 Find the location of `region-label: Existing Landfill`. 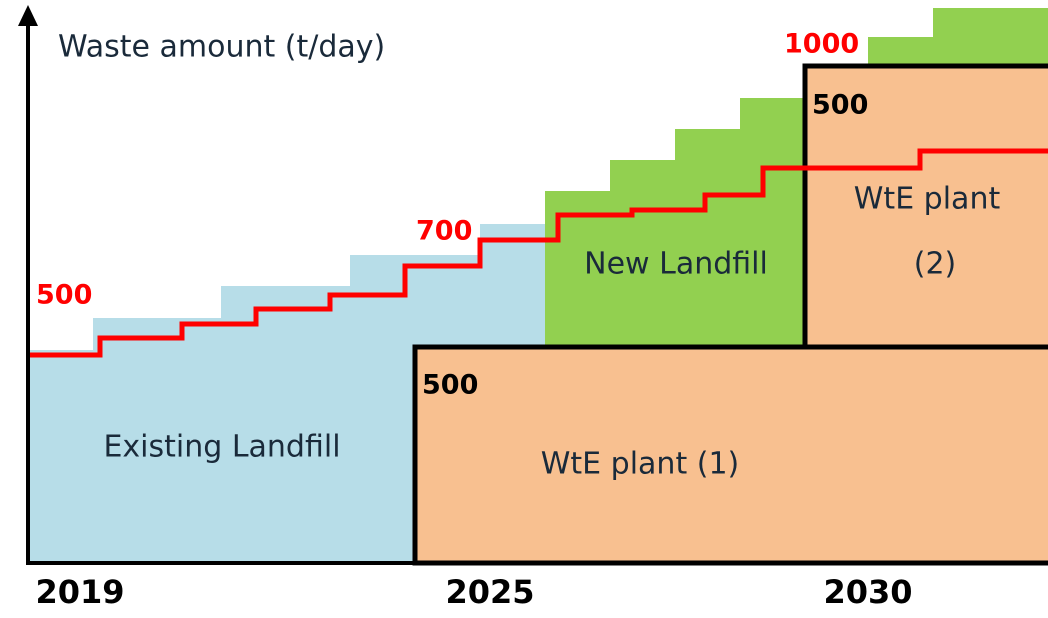

region-label: Existing Landfill is located at coordinates (221, 447).